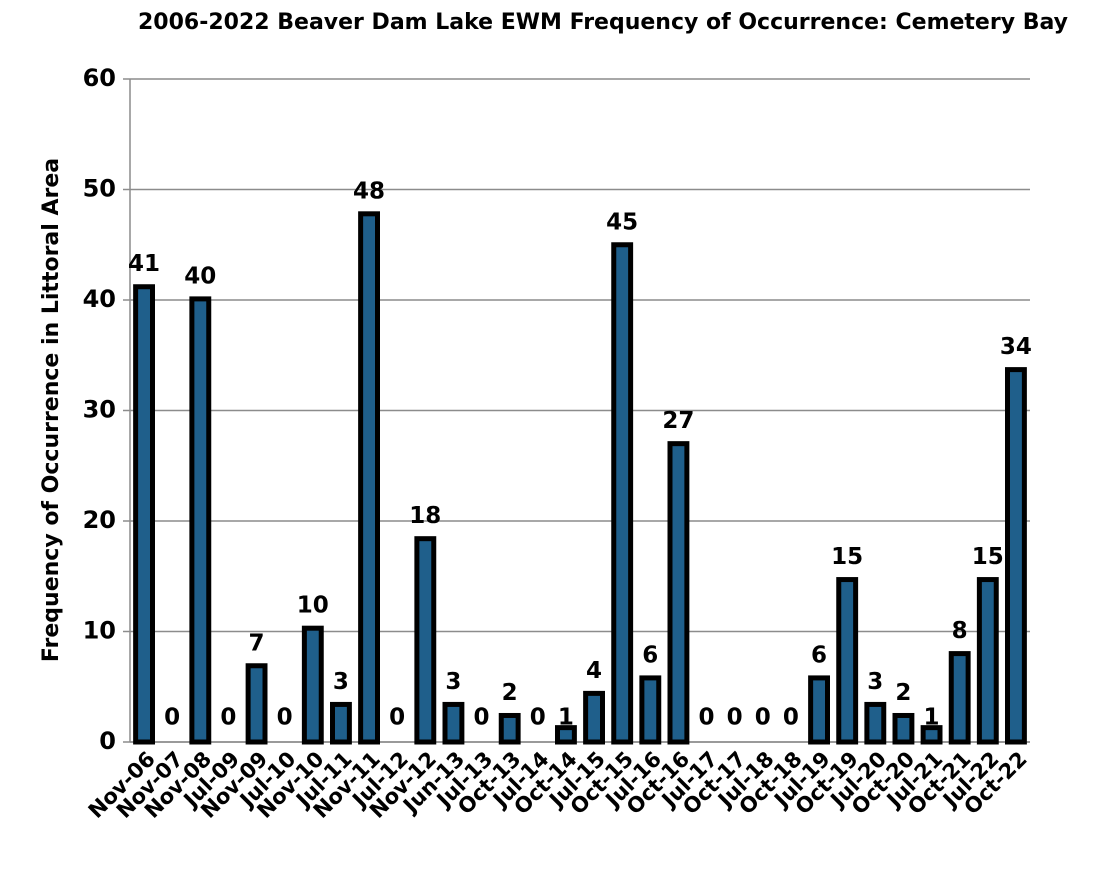 Image resolution: width=1096 pixels, height=869 pixels. I want to click on y-tick-label: 20, so click(99, 520).